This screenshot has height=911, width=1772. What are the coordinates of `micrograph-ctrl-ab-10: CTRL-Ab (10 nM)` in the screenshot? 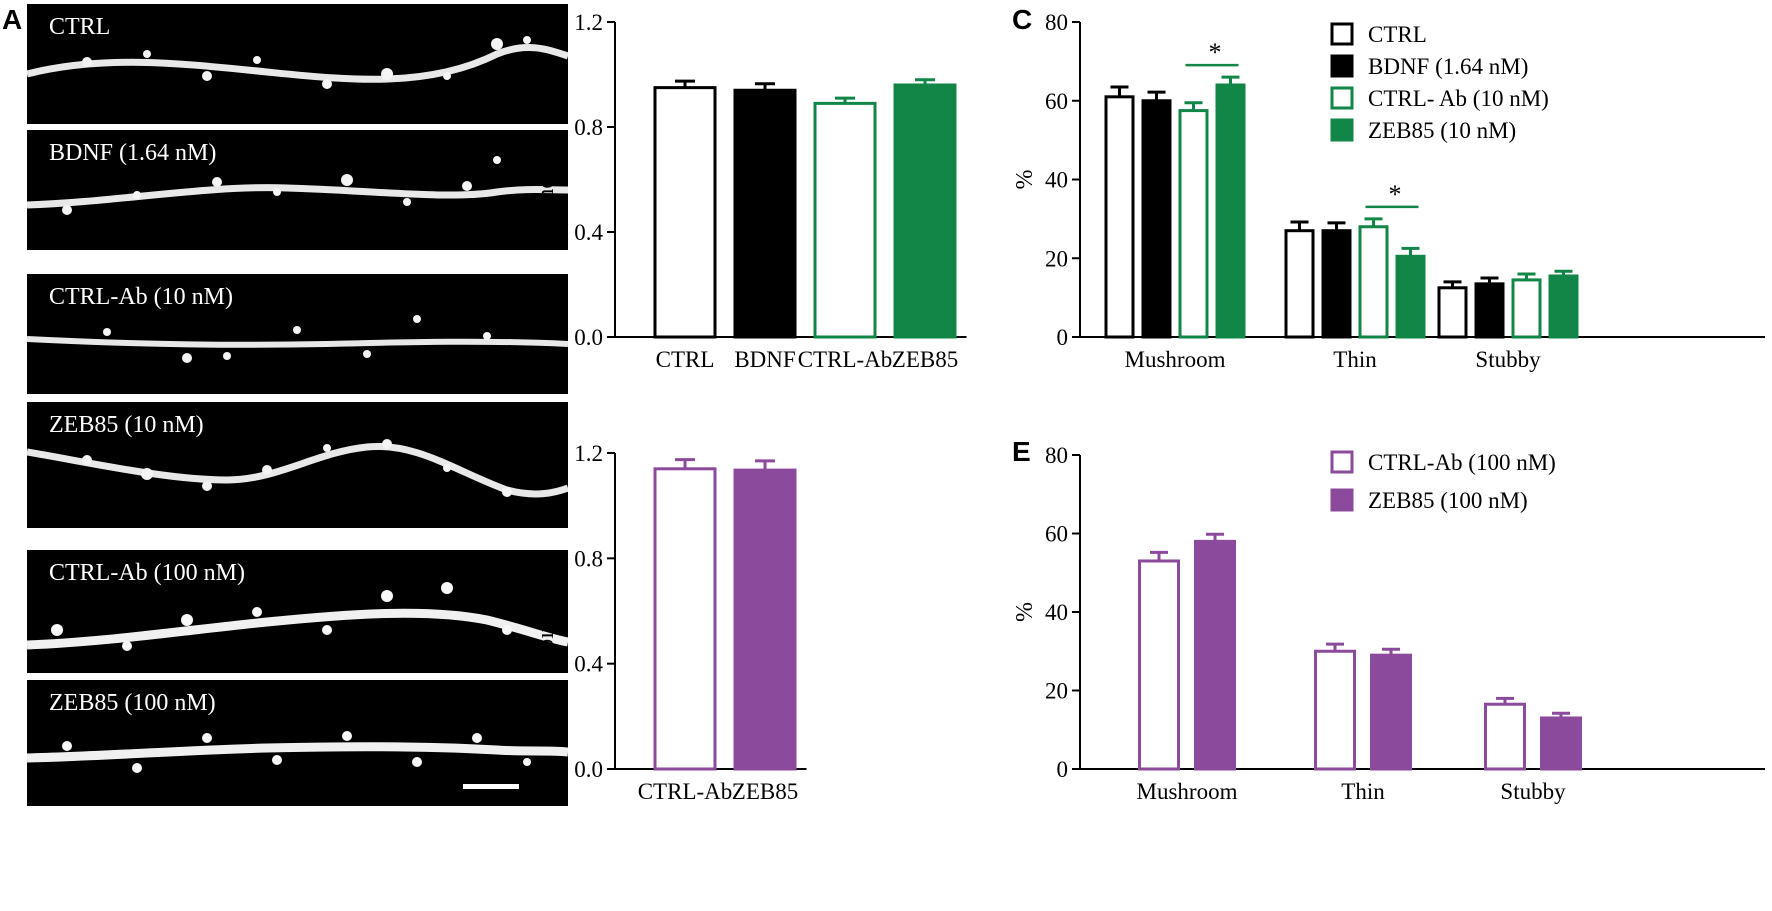 It's located at (297, 334).